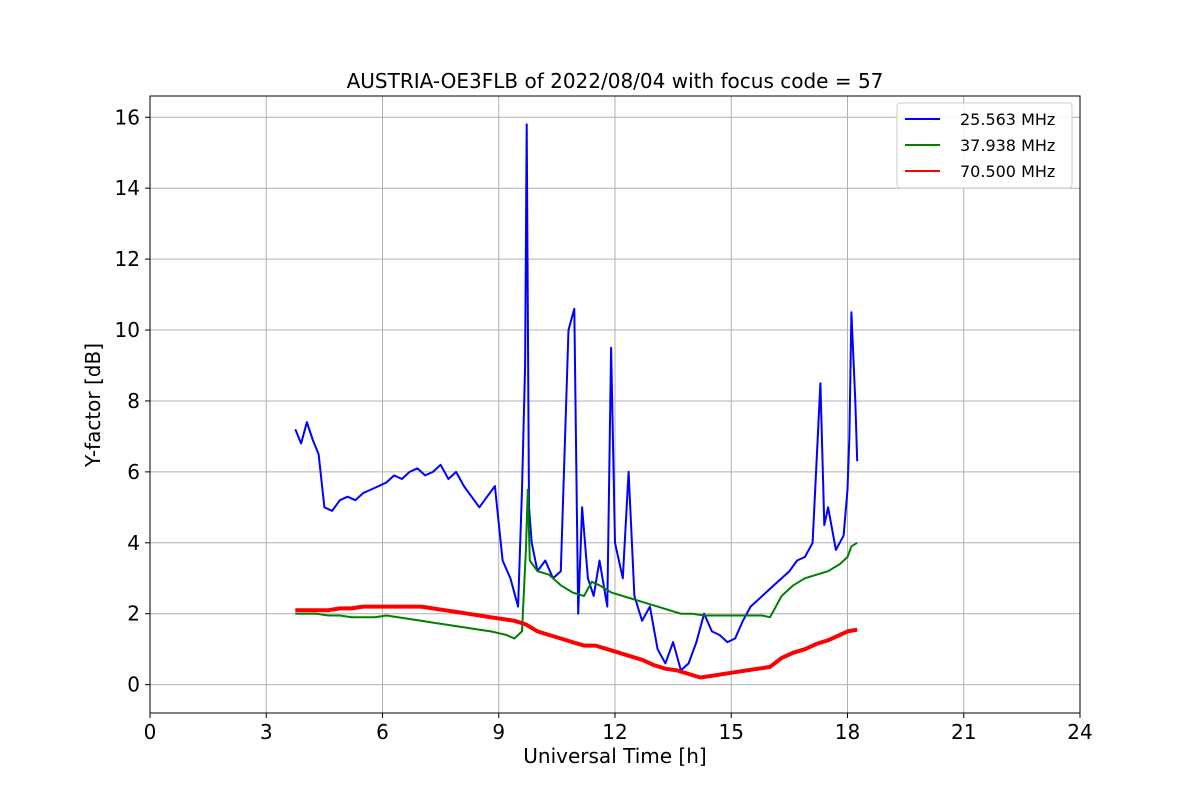 The width and height of the screenshot is (1200, 800). I want to click on x-tick-label: 24, so click(1079, 732).